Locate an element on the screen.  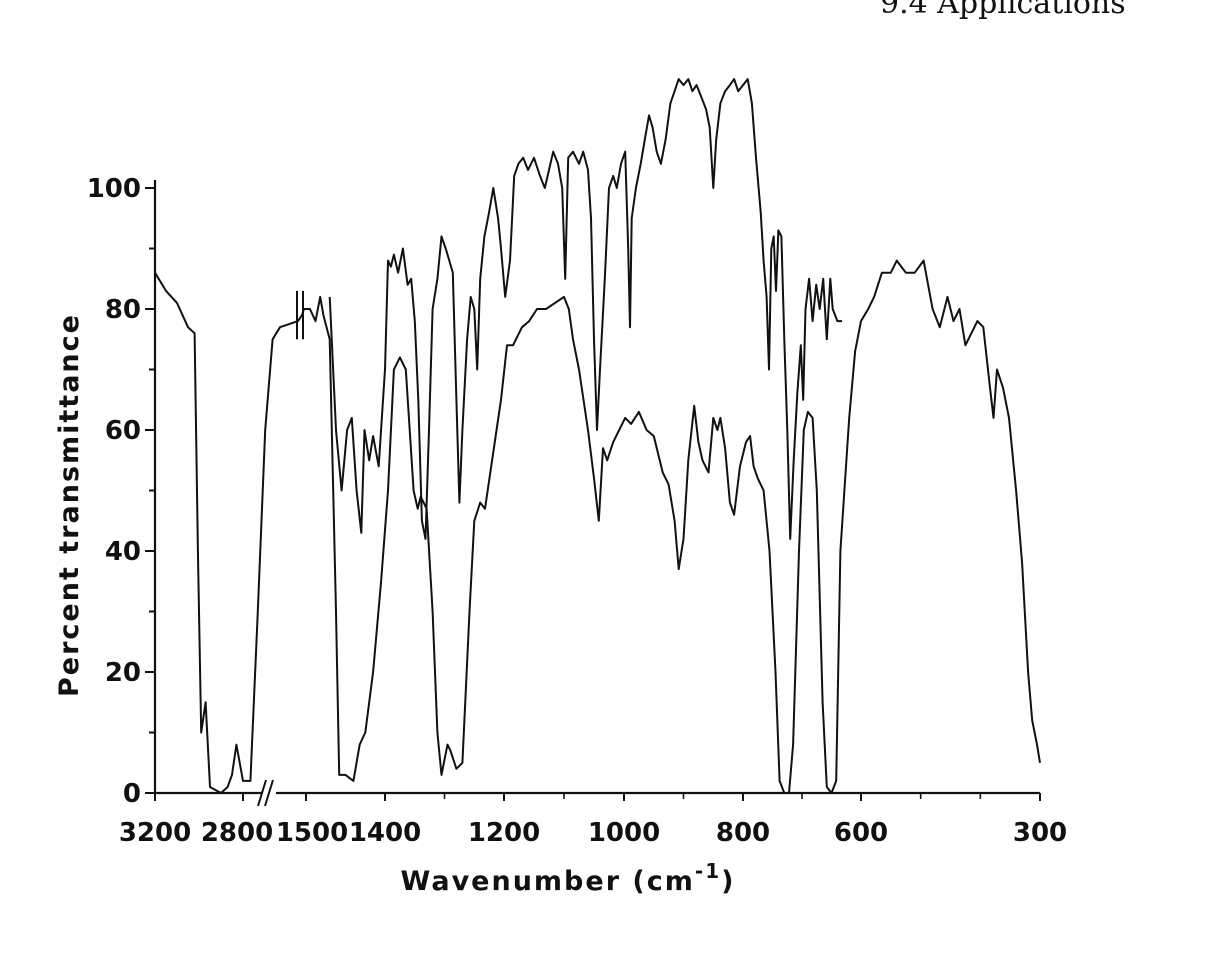
y-tick-label: 100 is located at coordinates (114, 189).